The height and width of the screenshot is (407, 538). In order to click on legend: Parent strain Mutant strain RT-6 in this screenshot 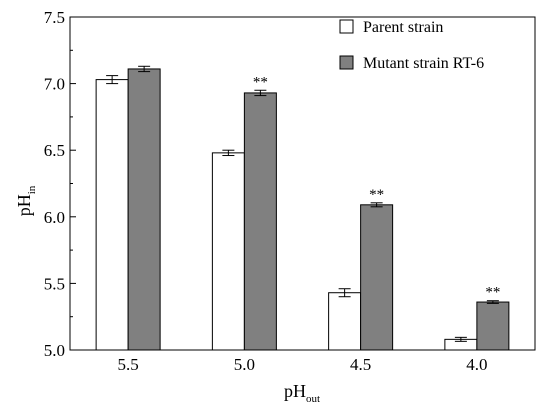, I will do `click(411, 45)`.